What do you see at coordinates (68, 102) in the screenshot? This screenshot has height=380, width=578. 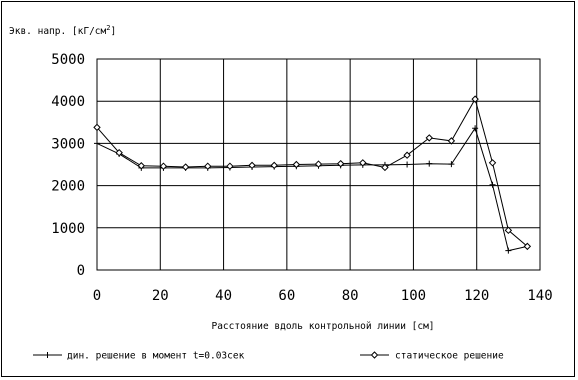 I see `y-tick-label: 4000` at bounding box center [68, 102].